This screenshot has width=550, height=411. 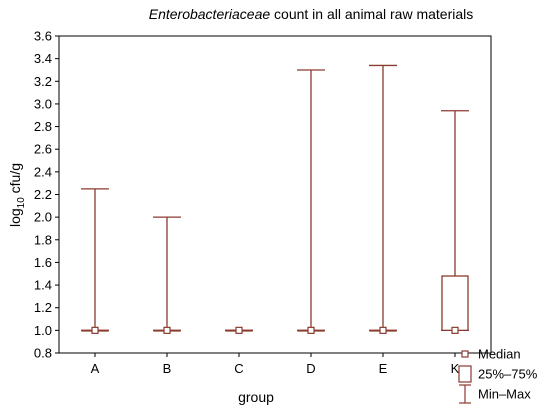 I want to click on legend-box-swatch, so click(x=465, y=374).